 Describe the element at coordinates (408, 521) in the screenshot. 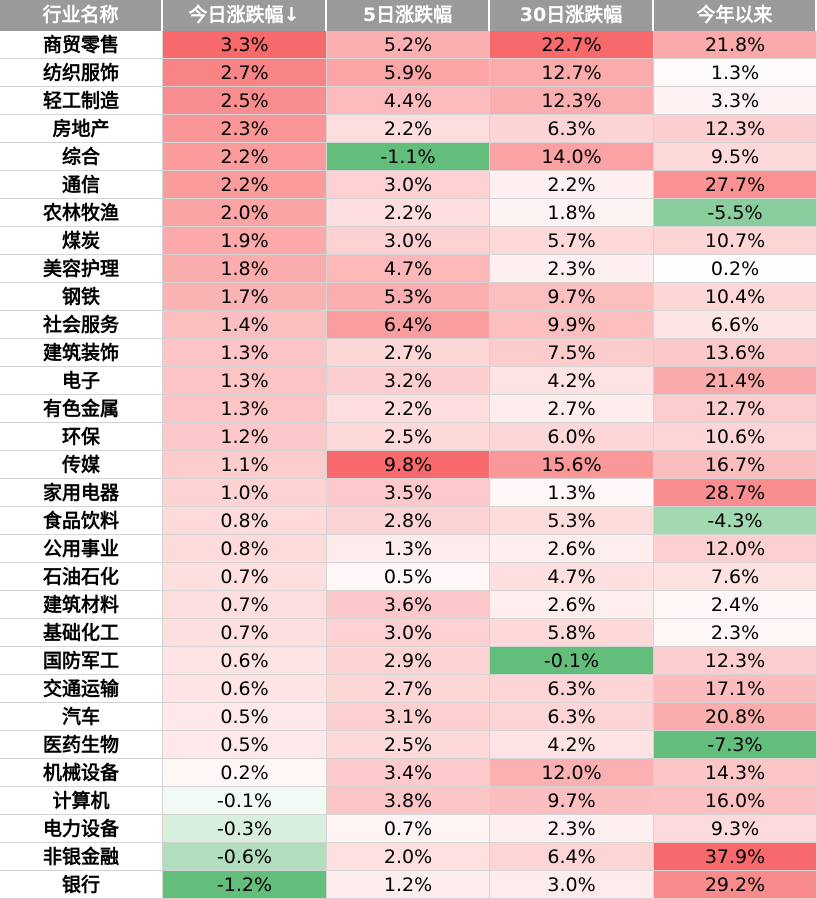

I see `table-row: 食品饮料 0.8% 2.8% 5.3% -4.3%` at that location.